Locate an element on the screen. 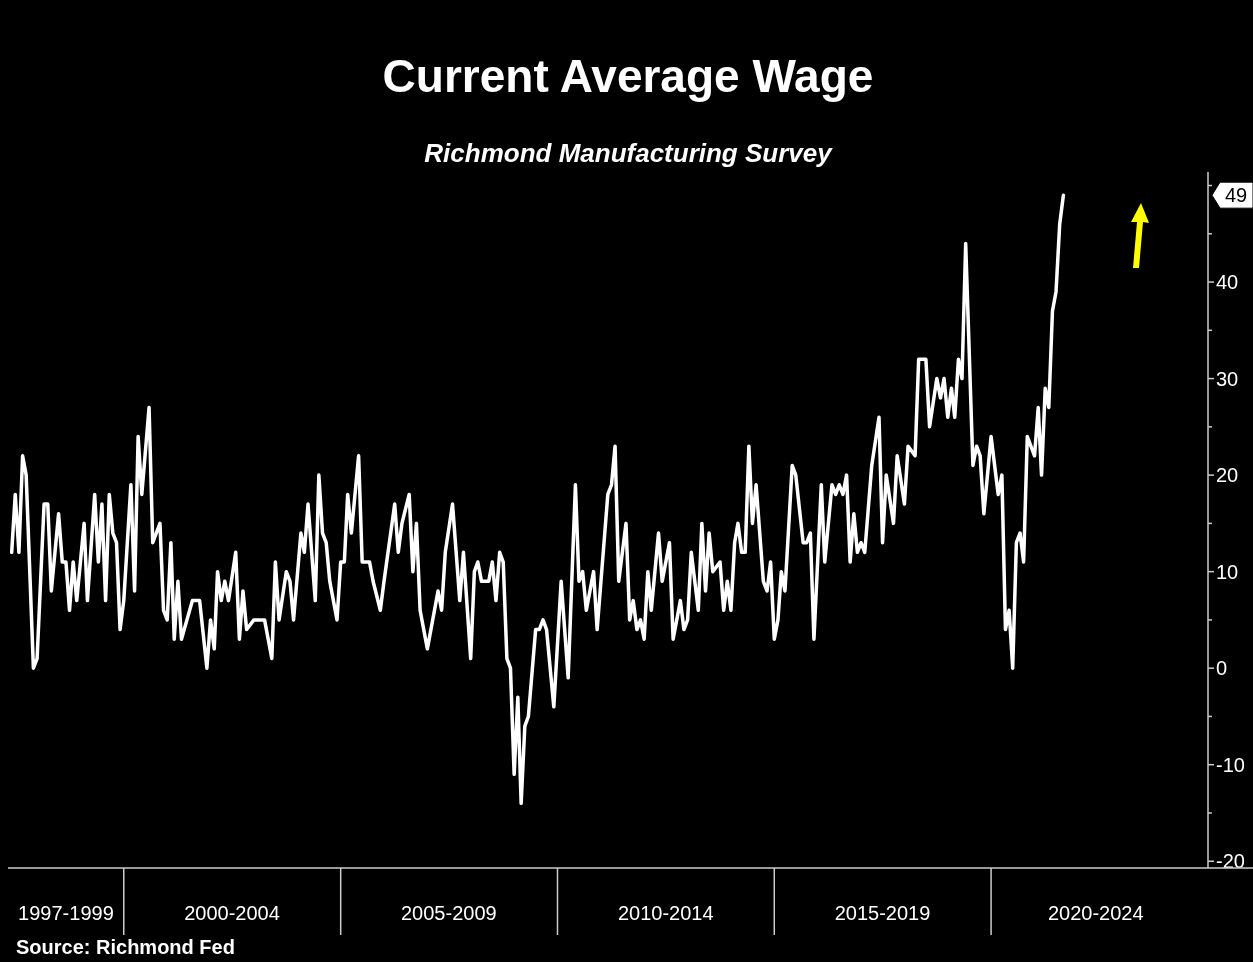  x-tick-label: 2005-2009 is located at coordinates (449, 913).